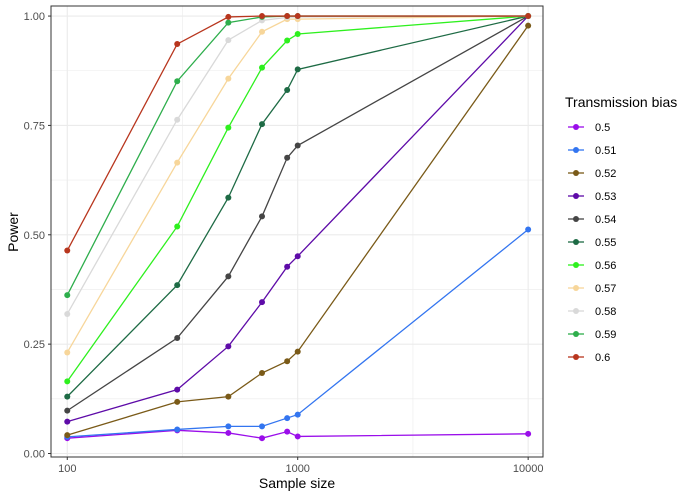 This screenshot has height=496, width=699. Describe the element at coordinates (589, 128) in the screenshot. I see `legend-item: 0.5` at that location.